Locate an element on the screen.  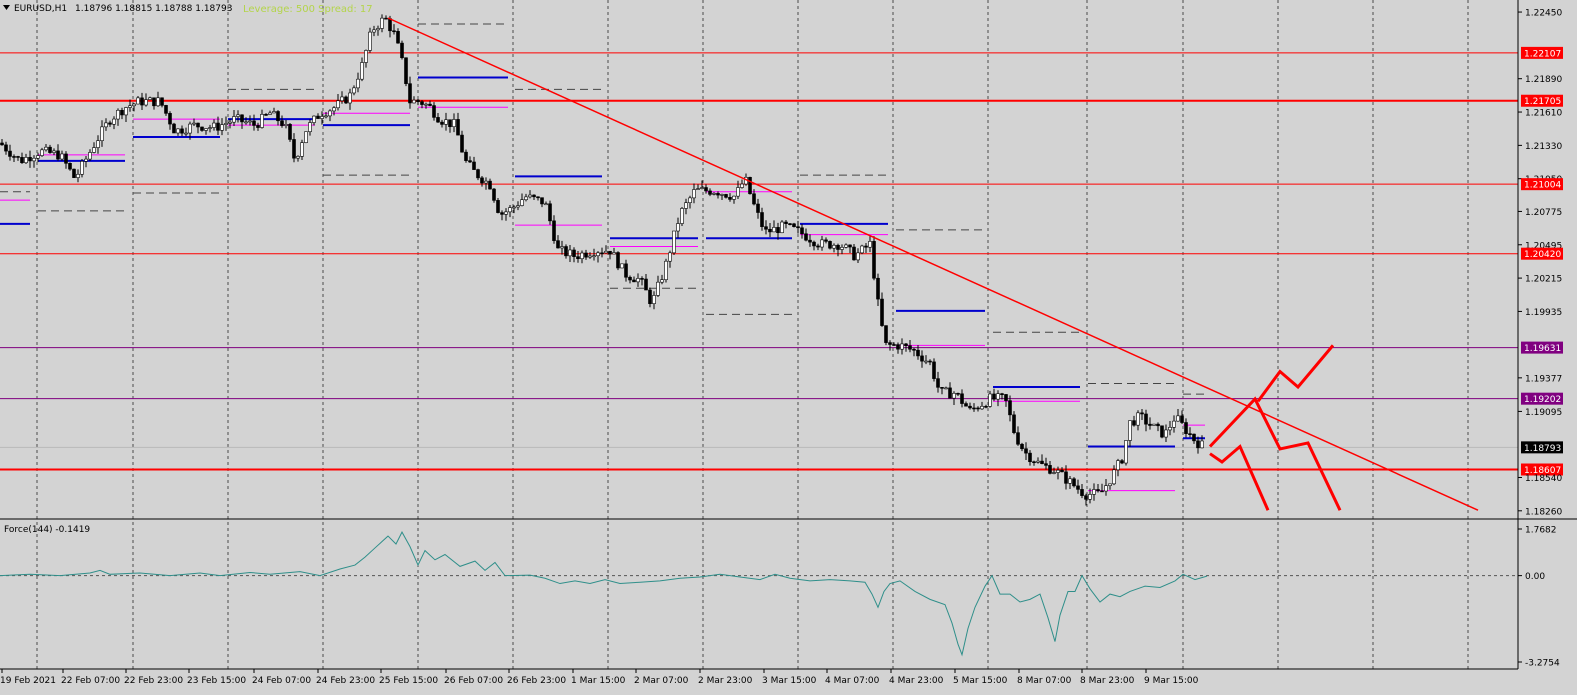
price-level-badge is located at coordinates (1542, 347).